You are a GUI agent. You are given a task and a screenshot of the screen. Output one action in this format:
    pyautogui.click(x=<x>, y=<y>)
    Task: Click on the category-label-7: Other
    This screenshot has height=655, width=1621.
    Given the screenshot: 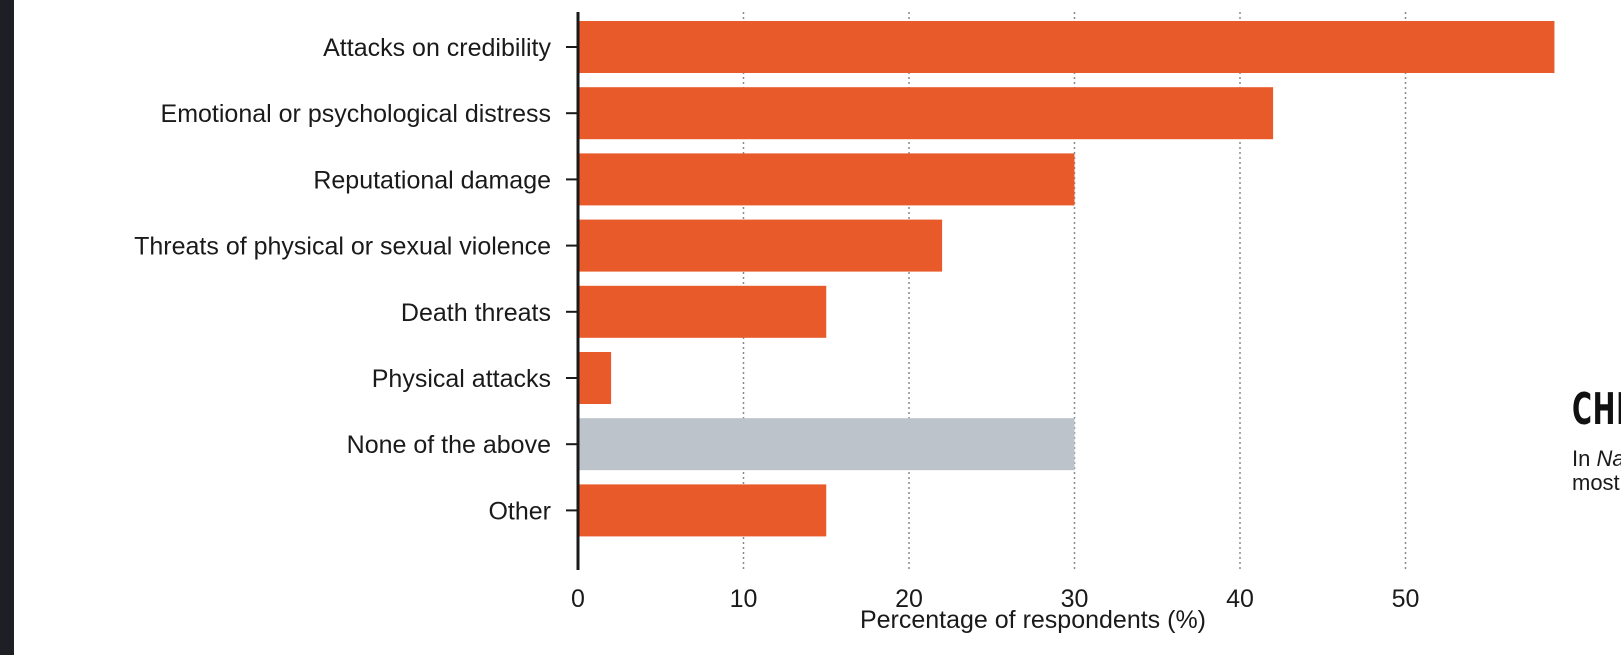 What is the action you would take?
    pyautogui.click(x=519, y=511)
    